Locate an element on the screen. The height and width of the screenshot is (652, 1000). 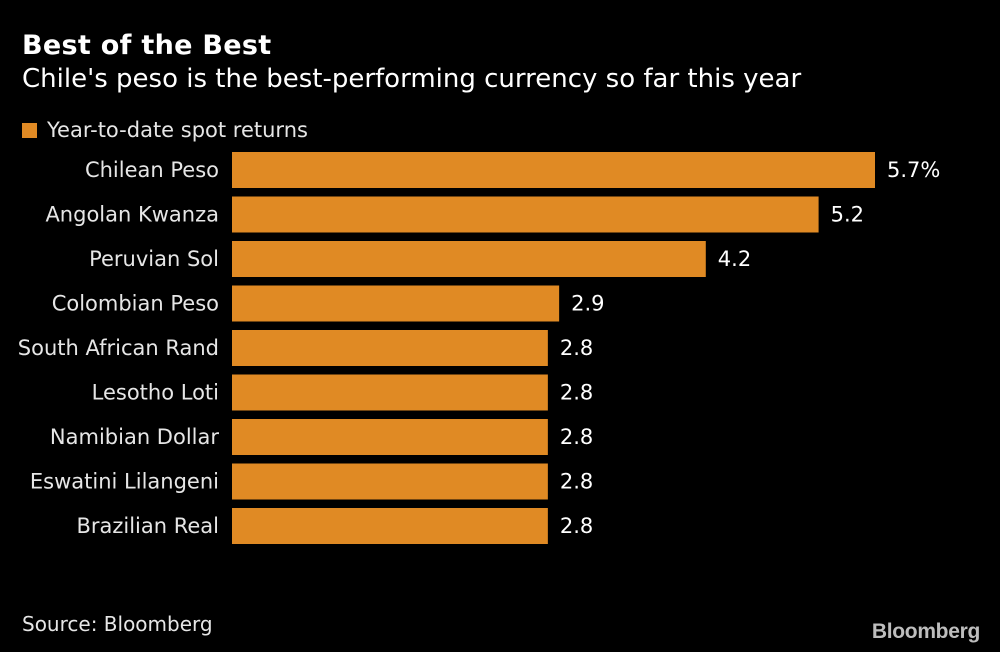
source-note: Source: Bloomberg is located at coordinates (117, 624).